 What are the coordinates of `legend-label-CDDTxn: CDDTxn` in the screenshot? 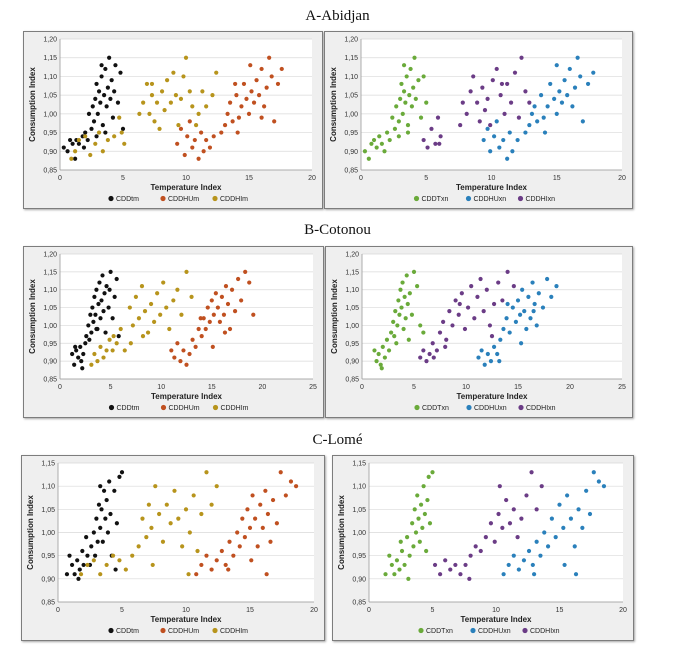 It's located at (435, 199).